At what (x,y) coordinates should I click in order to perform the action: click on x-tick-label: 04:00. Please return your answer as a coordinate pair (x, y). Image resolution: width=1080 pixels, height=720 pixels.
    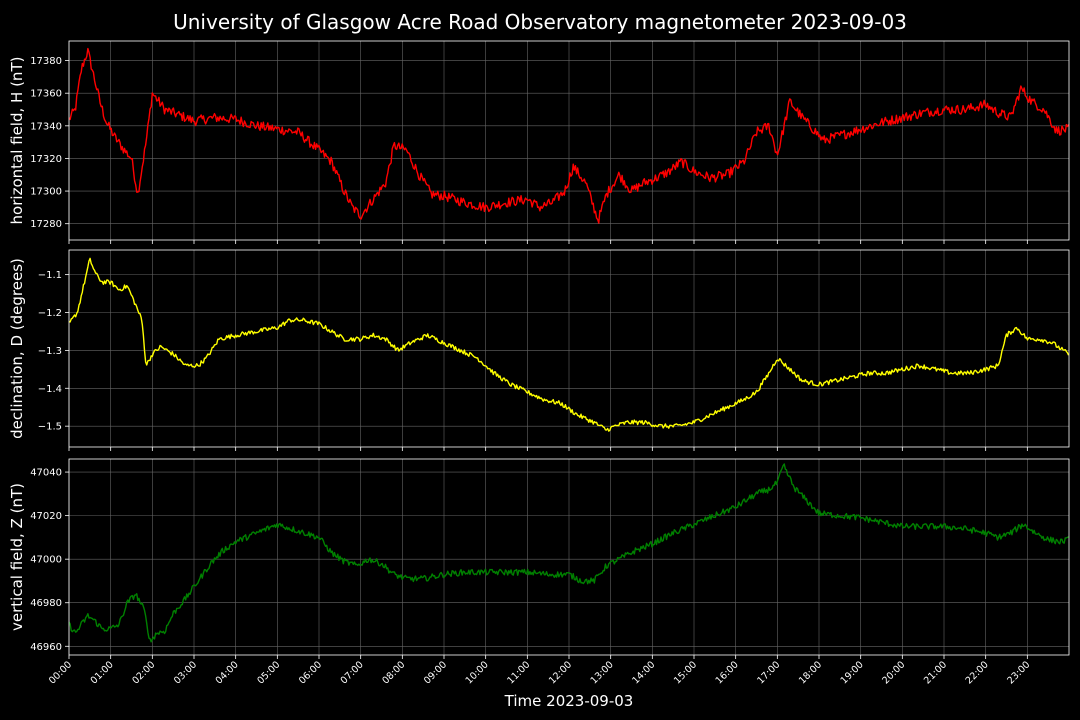
    Looking at the image, I should click on (227, 672).